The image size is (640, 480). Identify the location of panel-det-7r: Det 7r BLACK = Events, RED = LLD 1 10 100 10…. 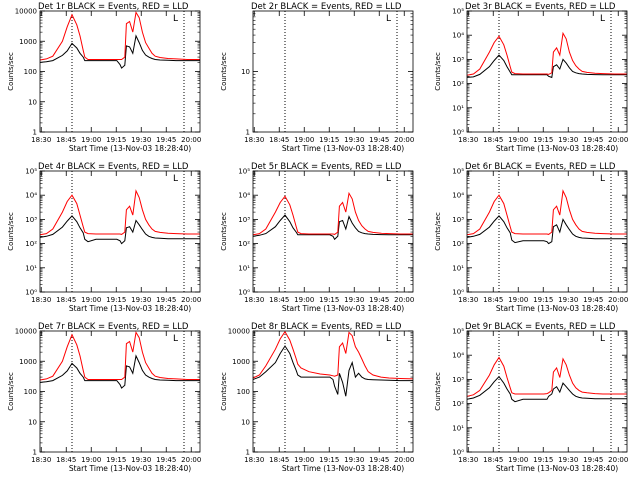
(104, 397).